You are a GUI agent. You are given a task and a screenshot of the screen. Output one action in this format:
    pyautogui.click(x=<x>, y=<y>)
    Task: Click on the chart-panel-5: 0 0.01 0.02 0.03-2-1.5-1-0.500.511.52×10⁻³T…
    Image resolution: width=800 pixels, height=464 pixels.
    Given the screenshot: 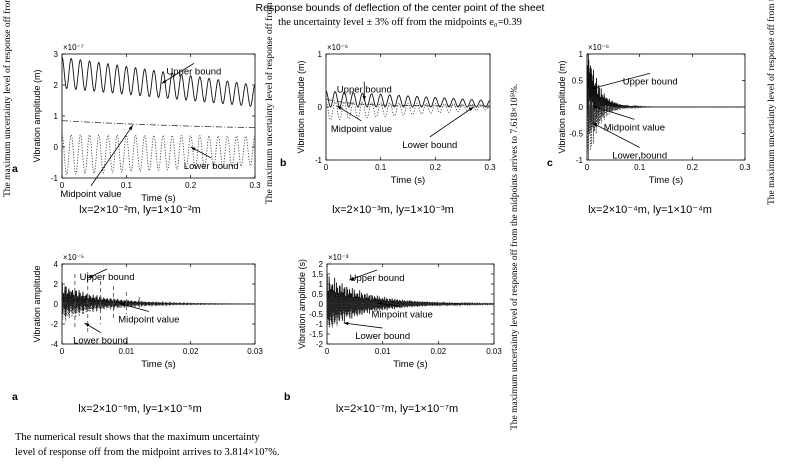 What is the action you would take?
    pyautogui.click(x=393, y=334)
    